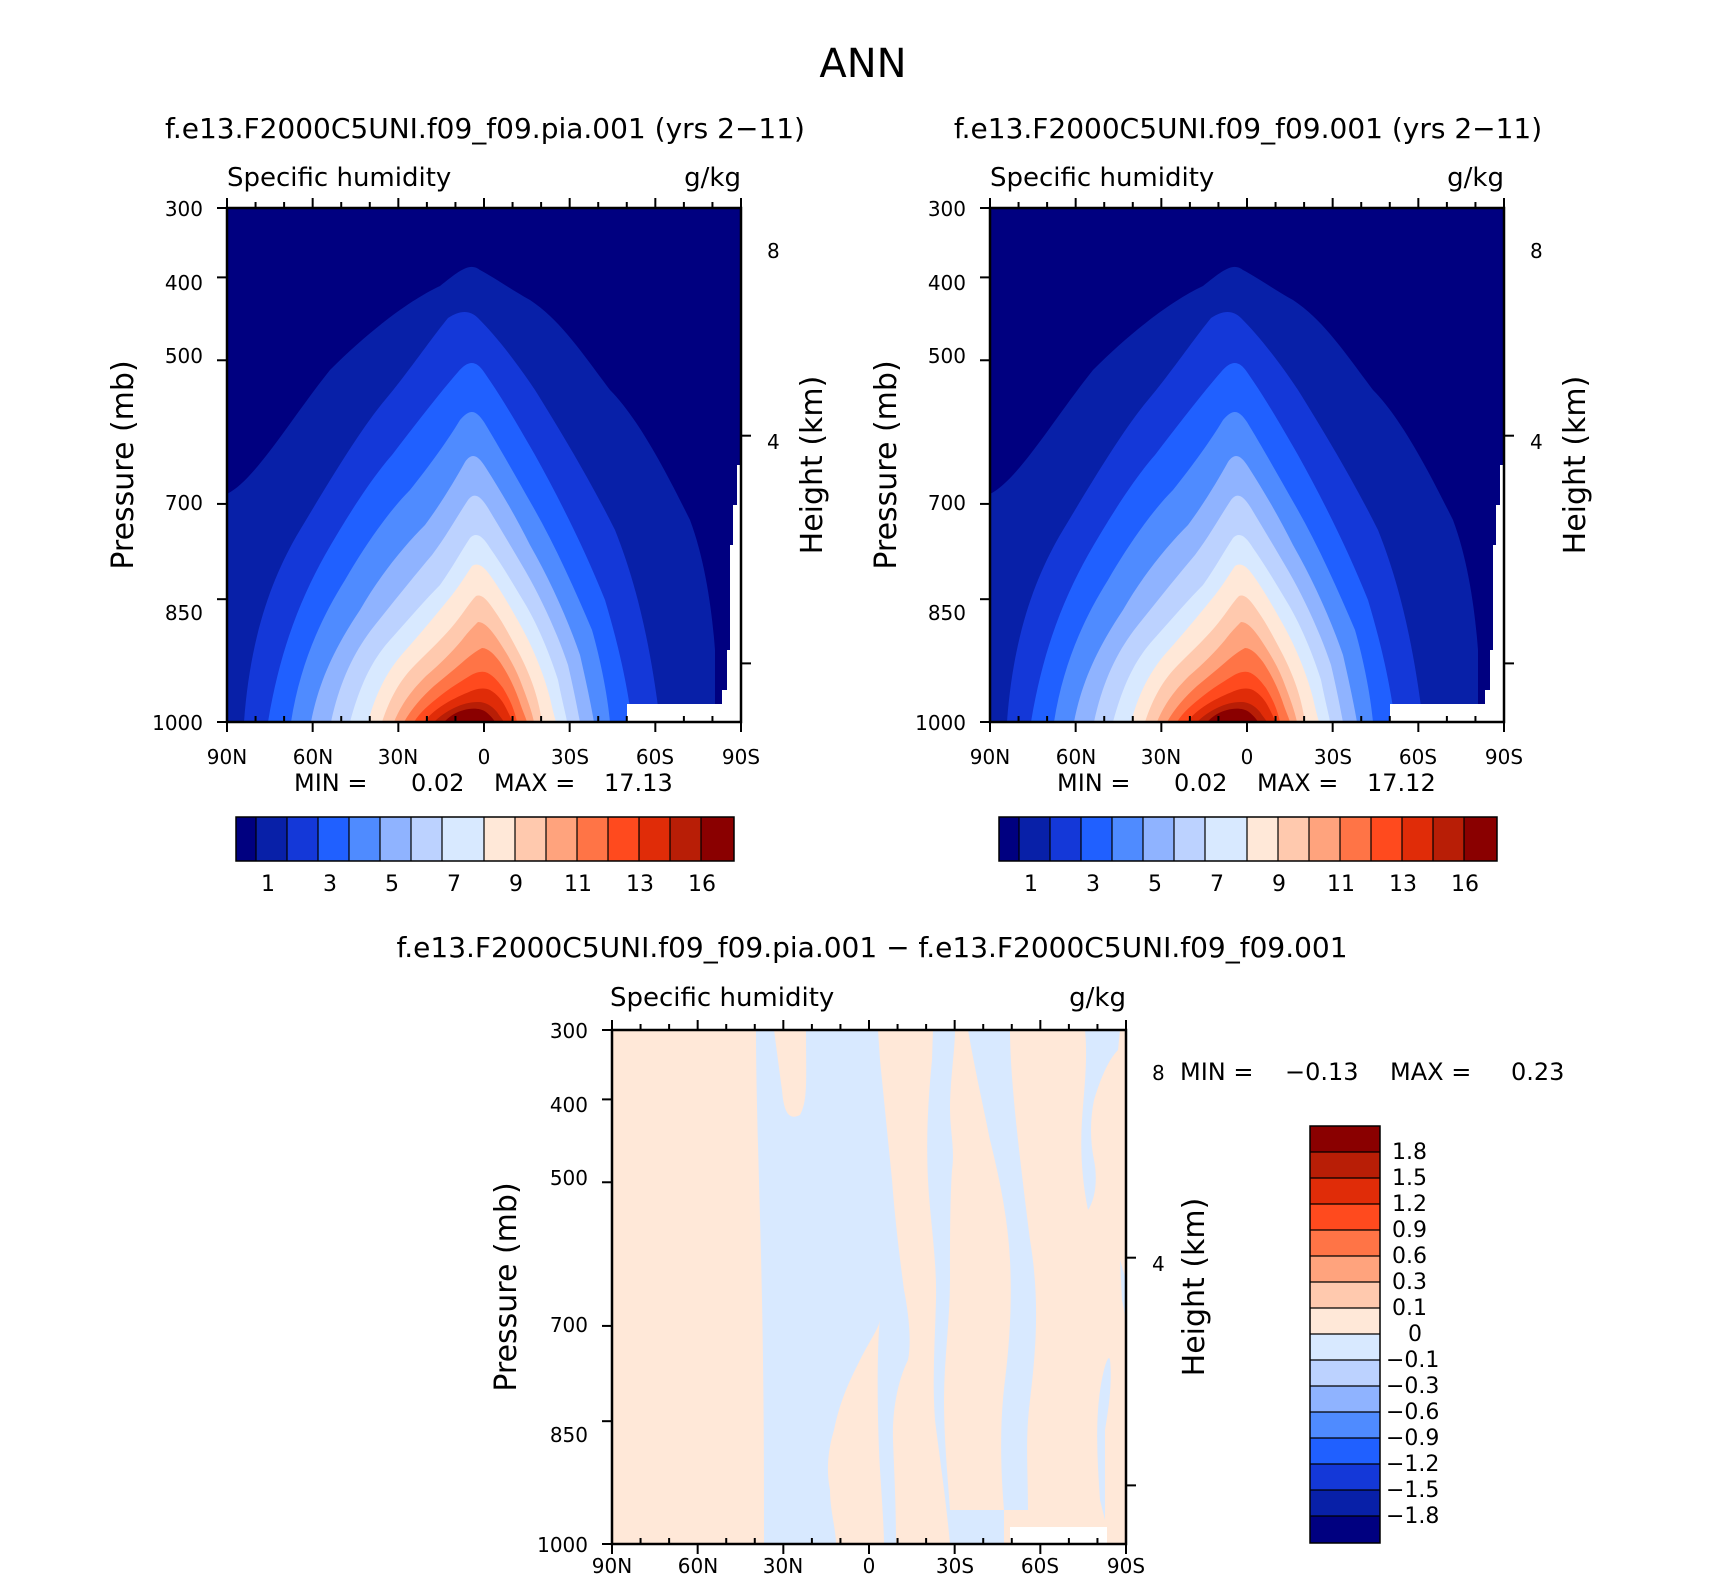 This screenshot has height=1576, width=1710. What do you see at coordinates (638, 783) in the screenshot?
I see `max-value: 17.13` at bounding box center [638, 783].